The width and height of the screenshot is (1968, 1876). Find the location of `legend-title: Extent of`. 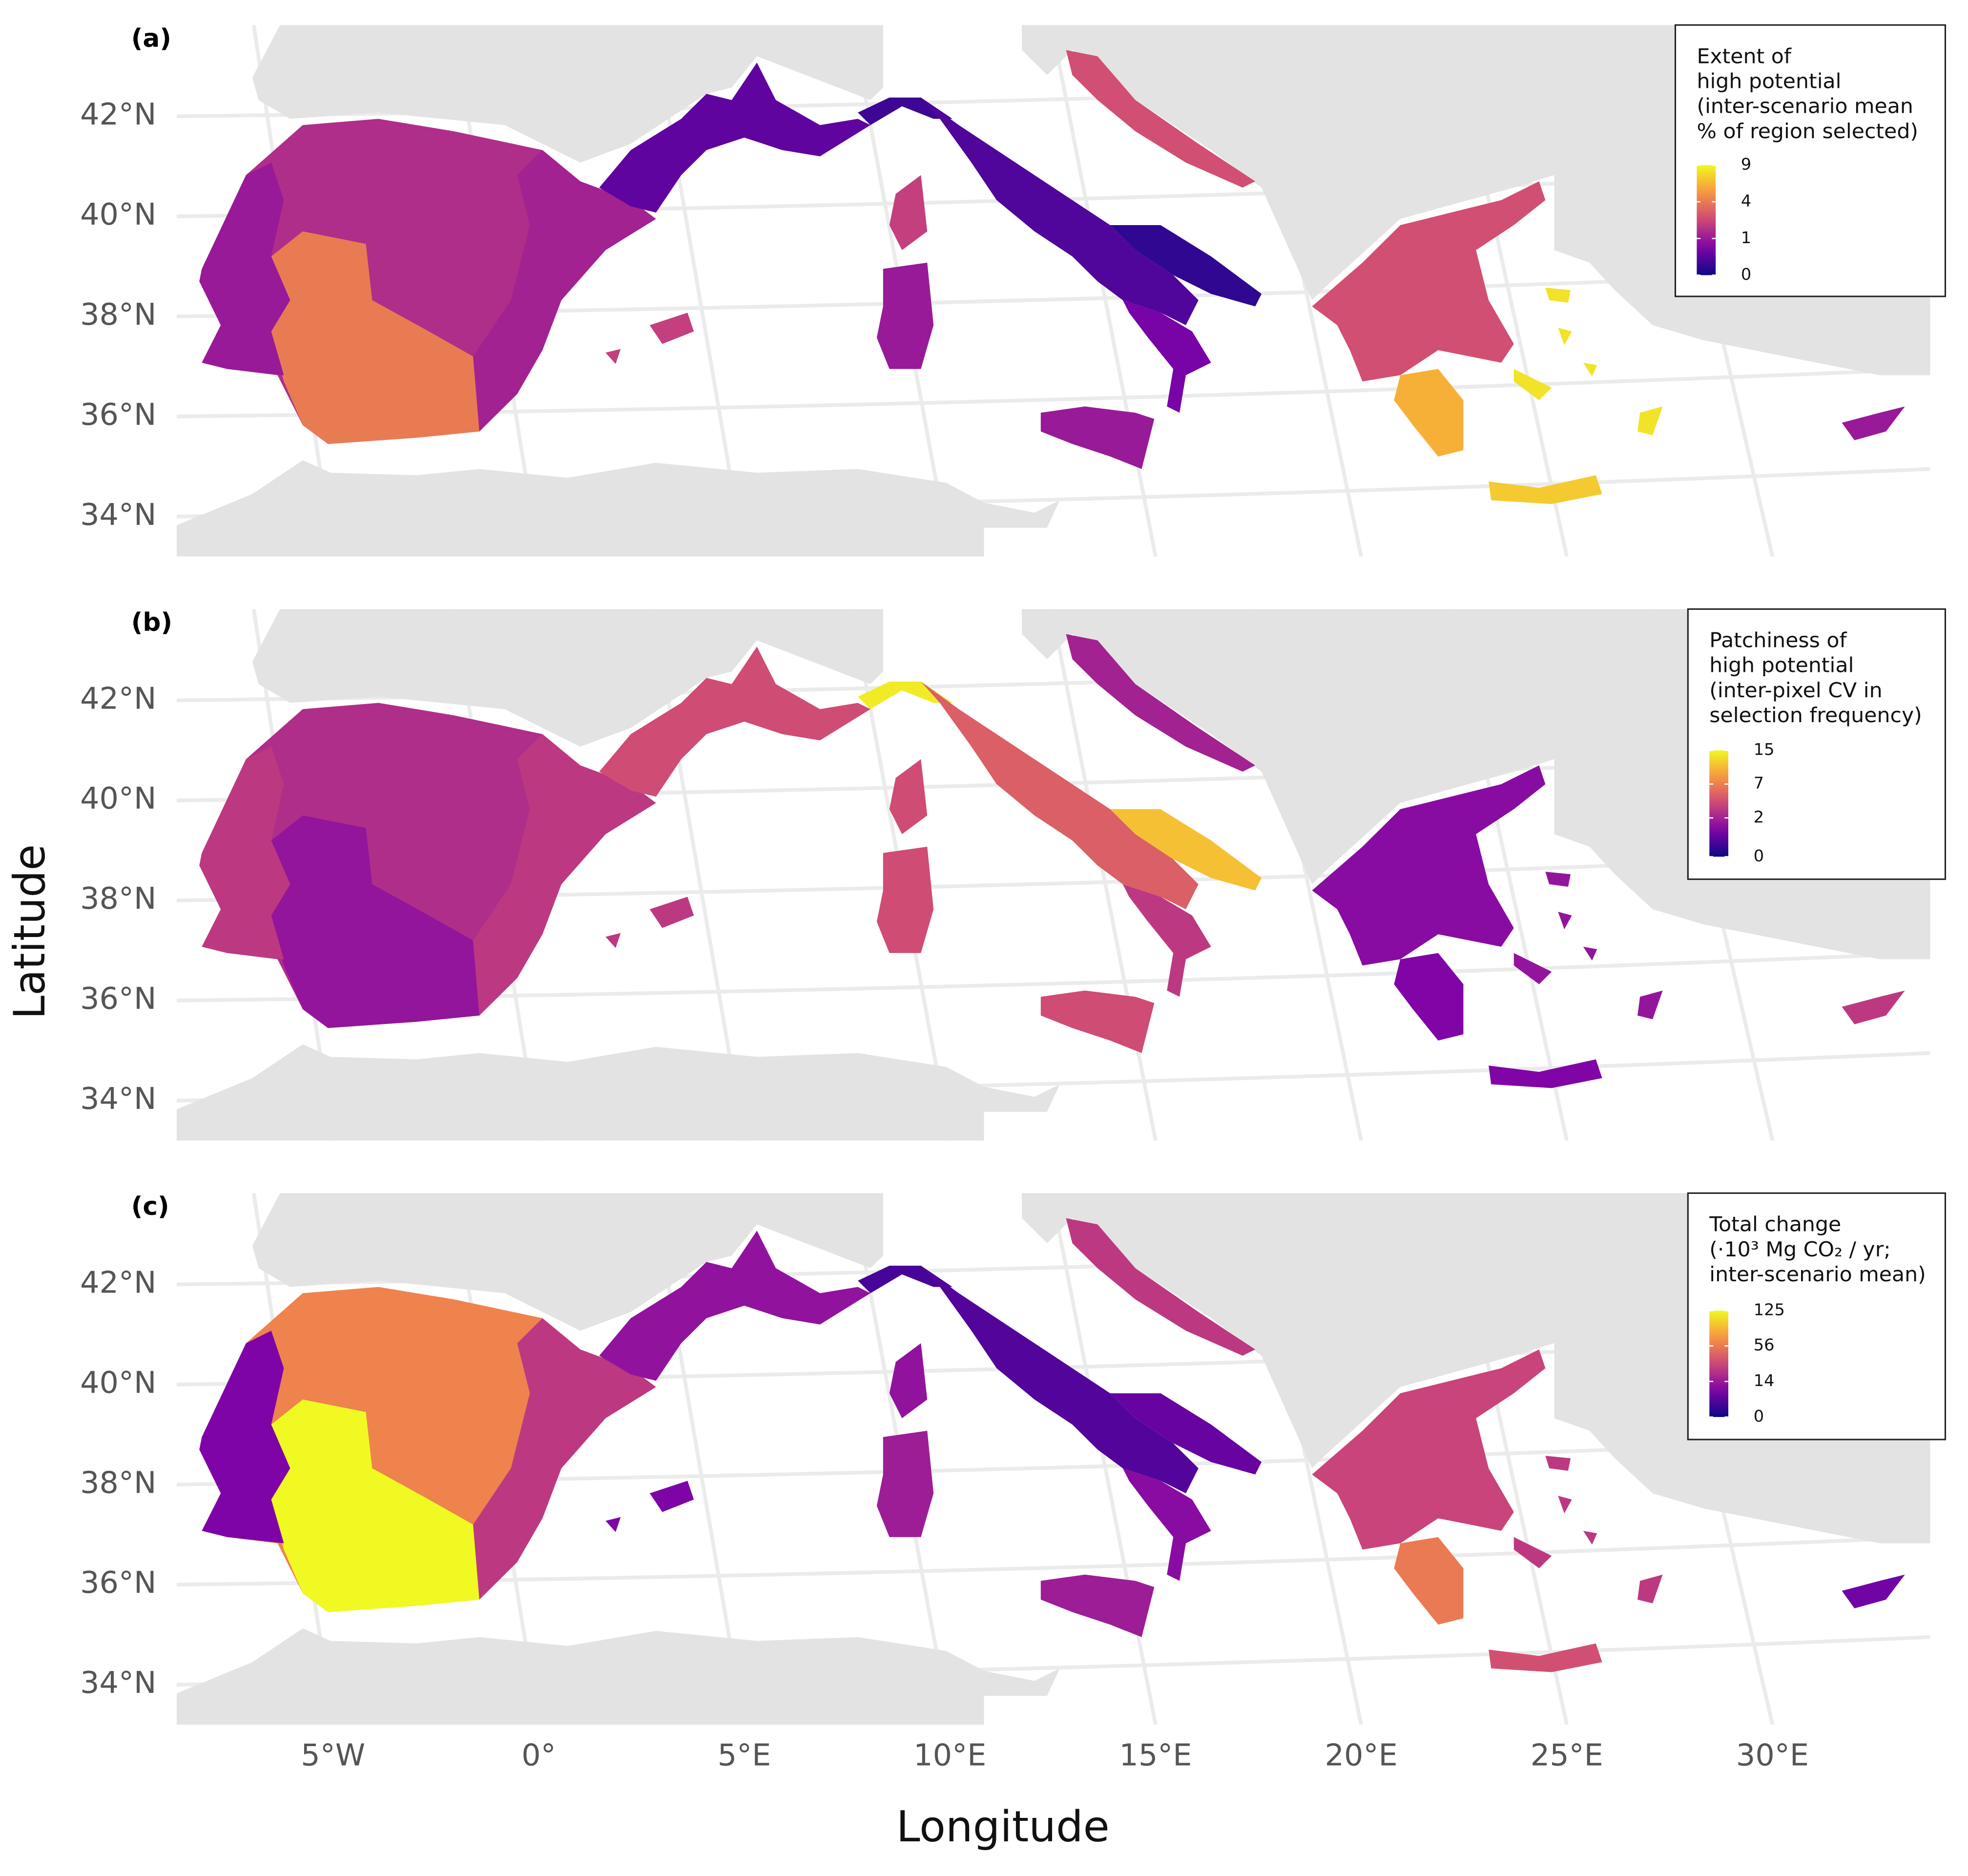

legend-title: Extent of is located at coordinates (1745, 56).